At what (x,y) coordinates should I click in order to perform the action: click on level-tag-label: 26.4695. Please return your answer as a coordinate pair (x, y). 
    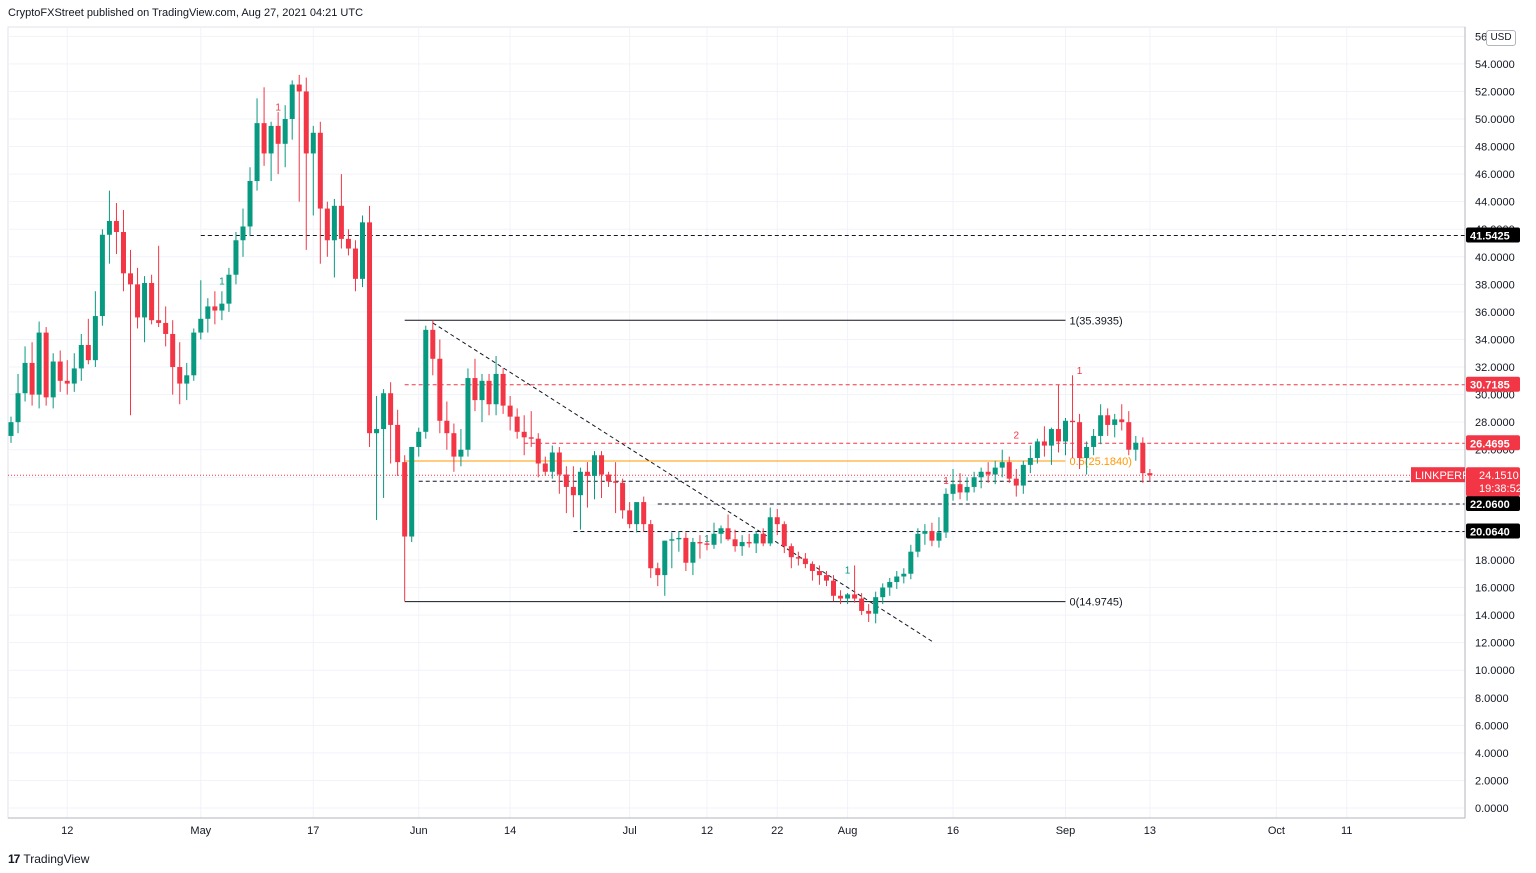
    Looking at the image, I should click on (1490, 444).